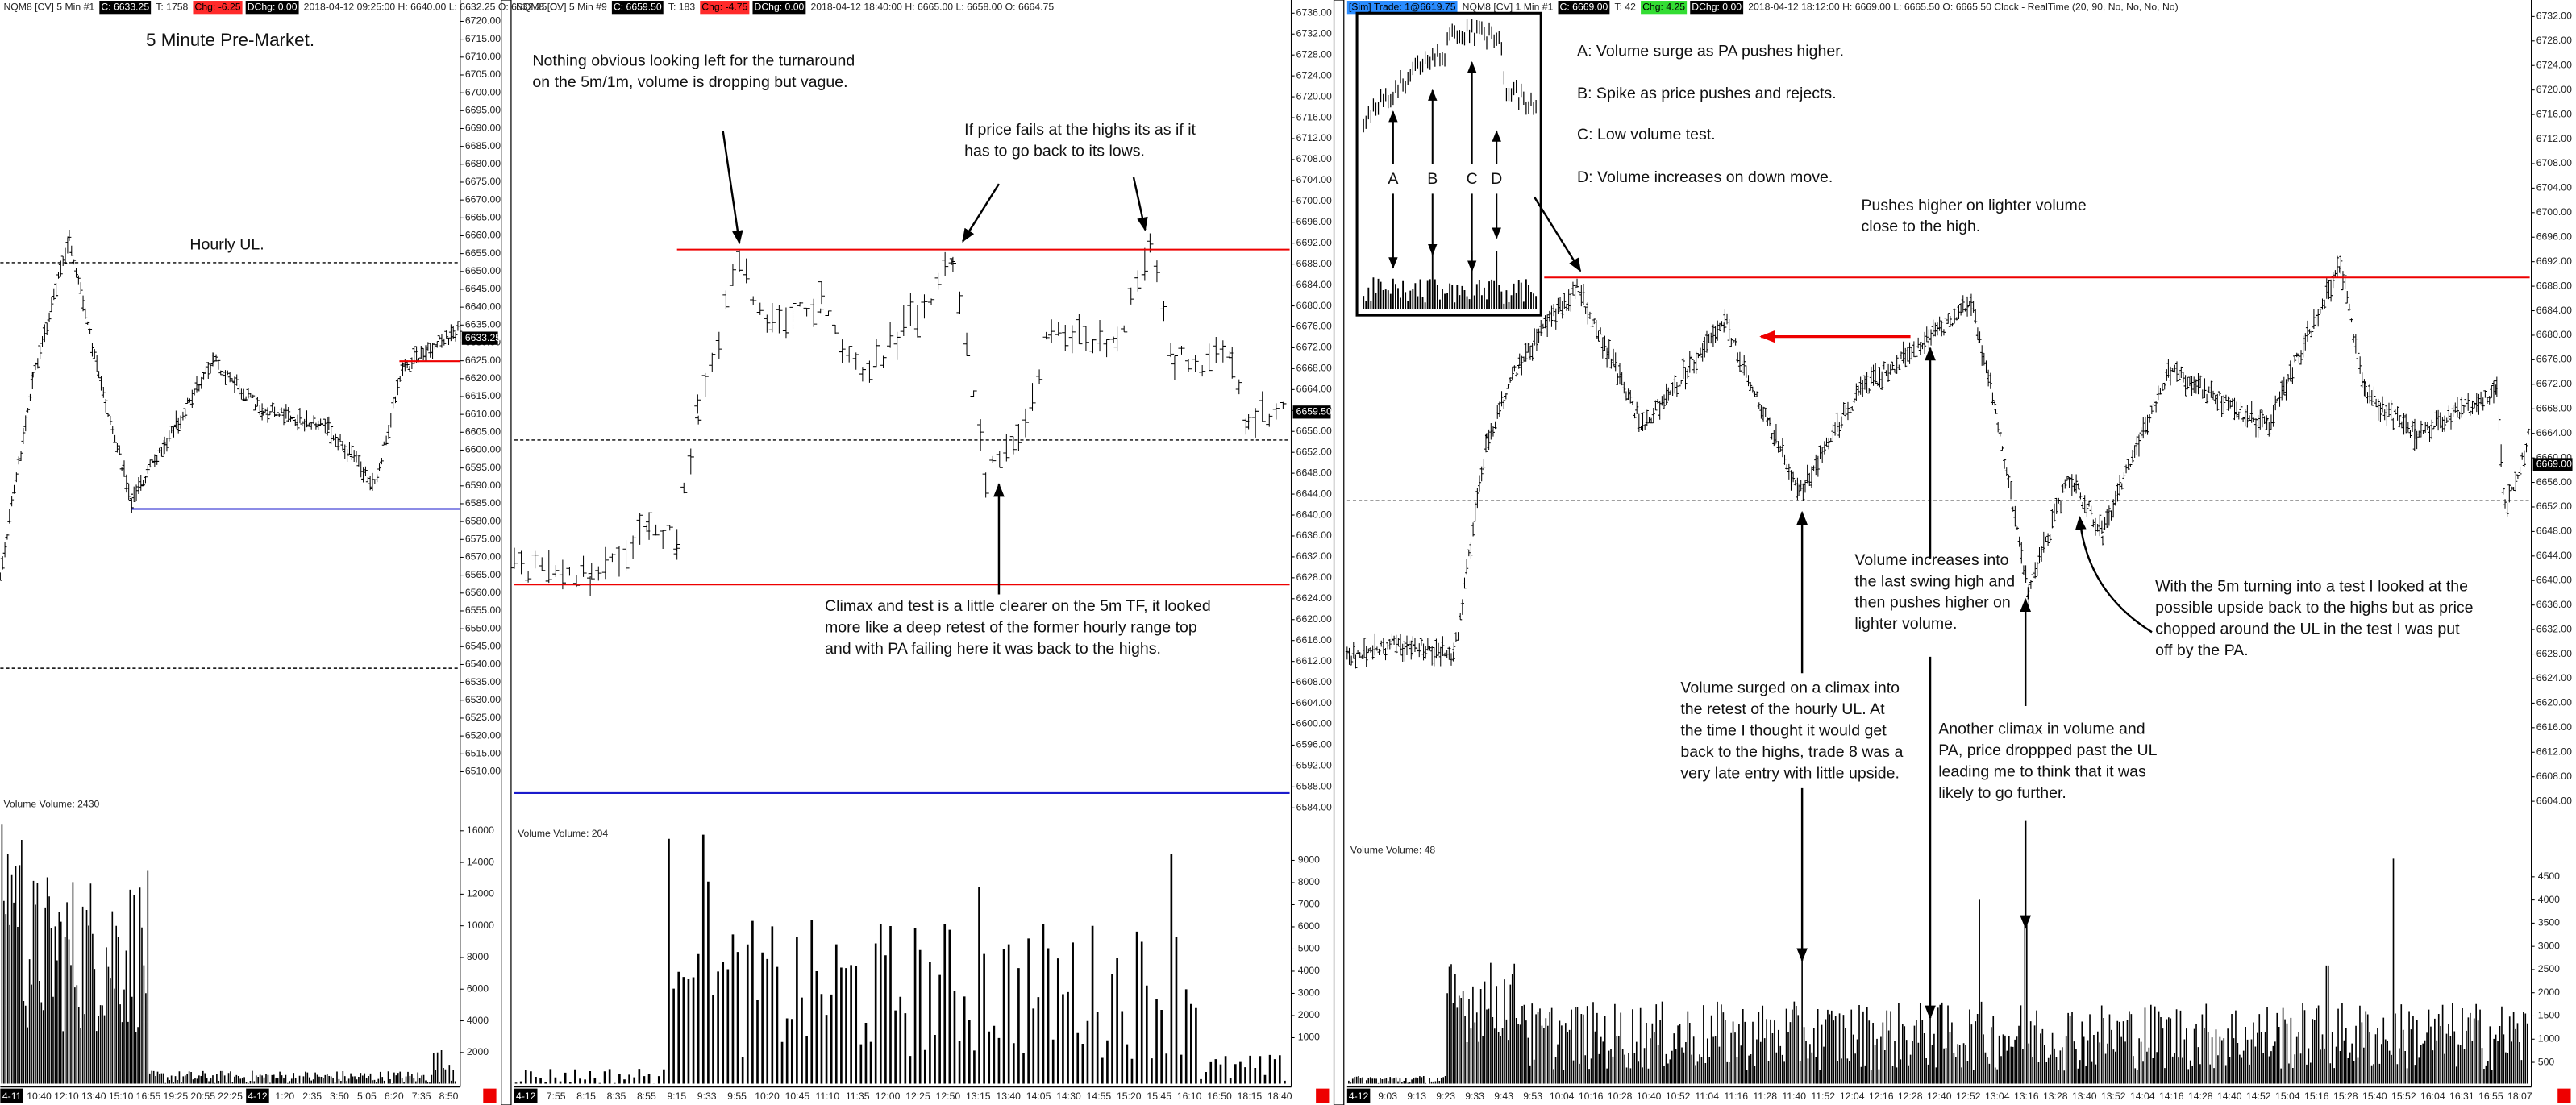  Describe the element at coordinates (1911, 1096) in the screenshot. I see `time-tick-label: 12:28` at that location.